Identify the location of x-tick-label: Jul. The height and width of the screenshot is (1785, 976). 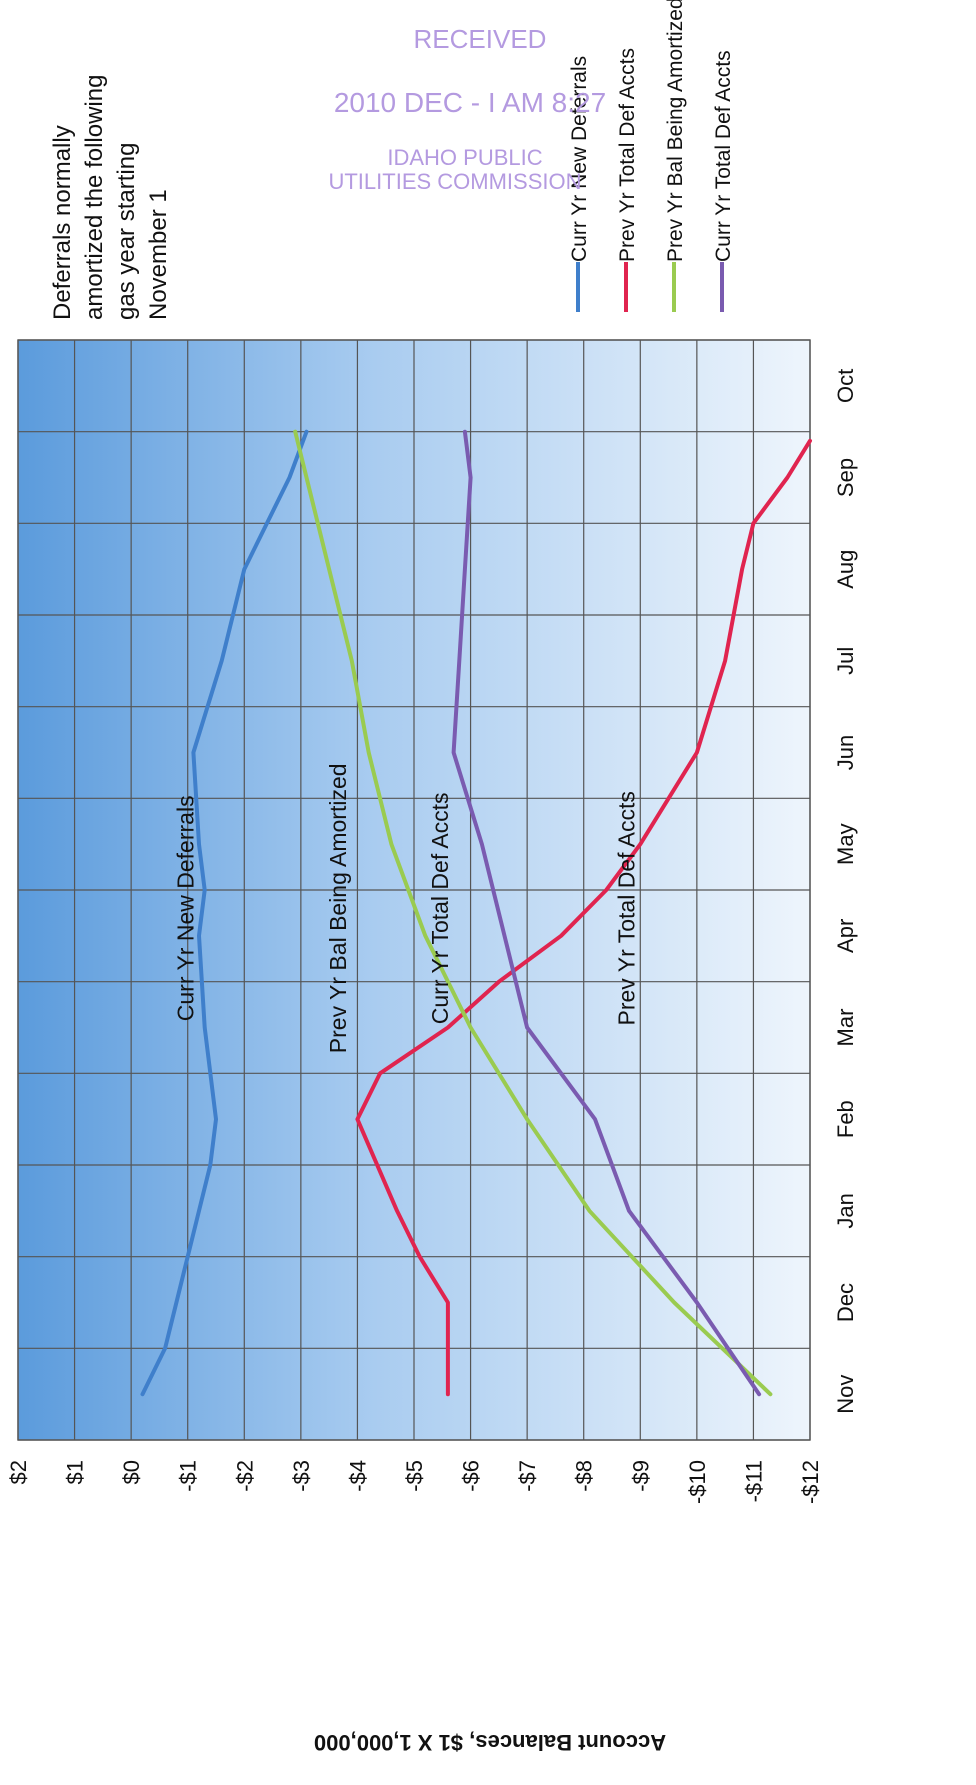
(845, 661).